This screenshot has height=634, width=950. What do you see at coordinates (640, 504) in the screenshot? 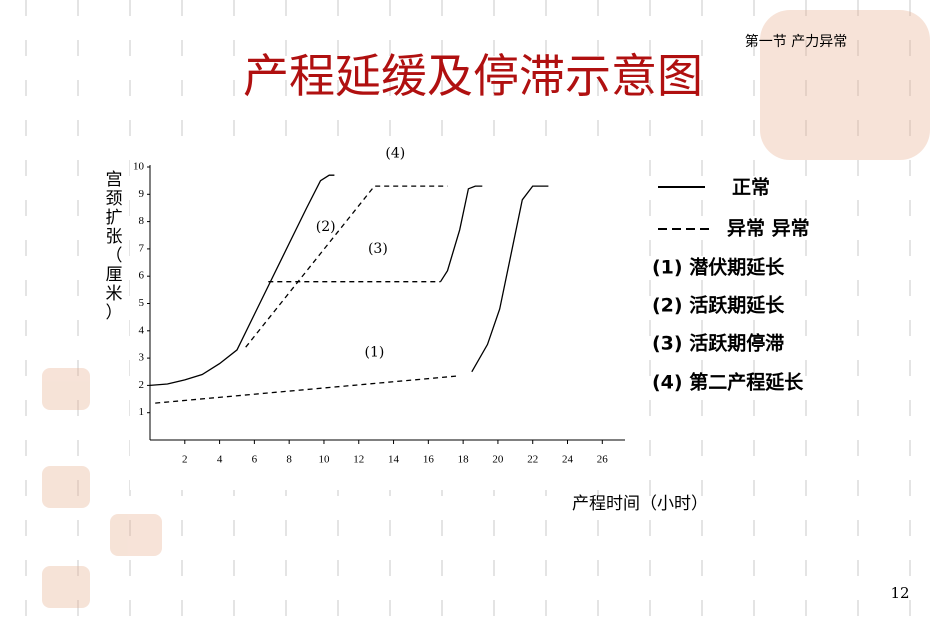
I see `x-axis-label: 产程时间（小时）` at bounding box center [640, 504].